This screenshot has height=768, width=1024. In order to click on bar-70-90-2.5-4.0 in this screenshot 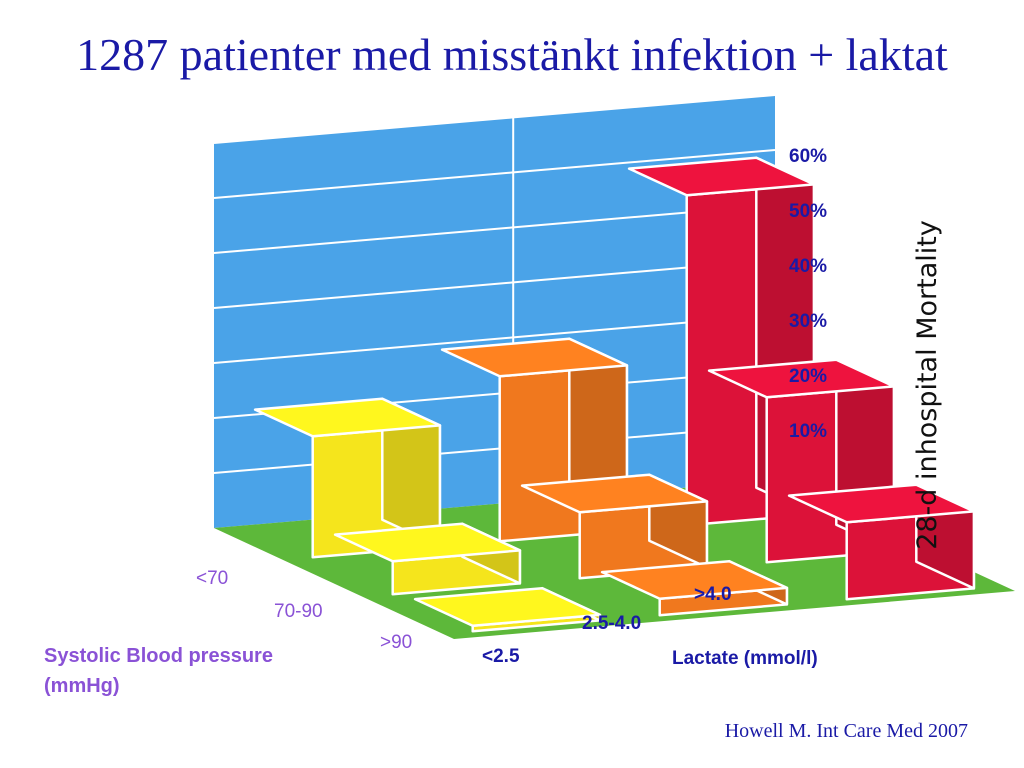, I will do `click(614, 526)`.